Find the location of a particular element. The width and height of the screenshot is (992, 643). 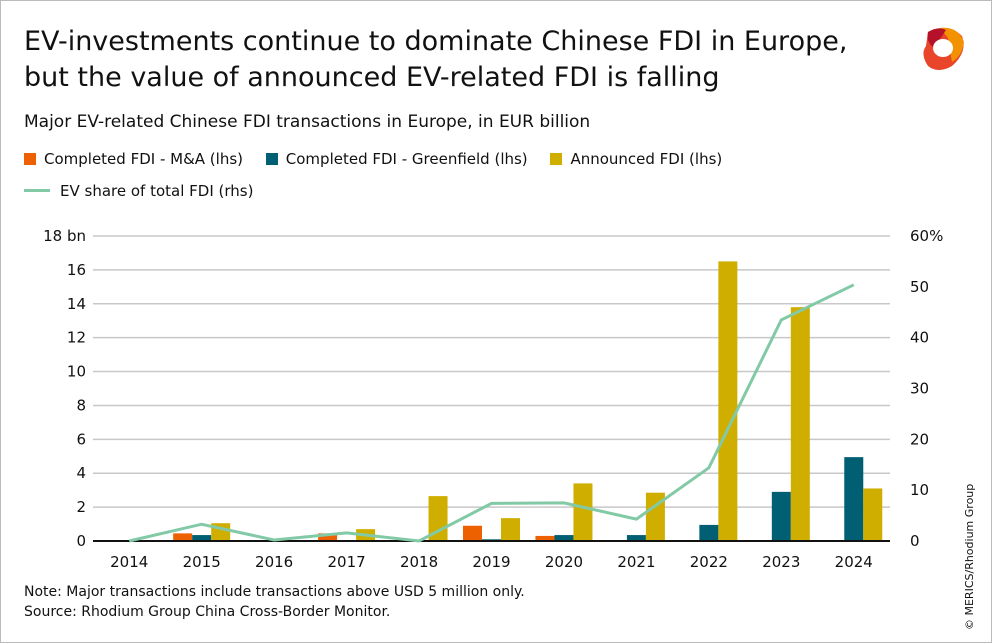

right-tick-label: 60% is located at coordinates (926, 236).